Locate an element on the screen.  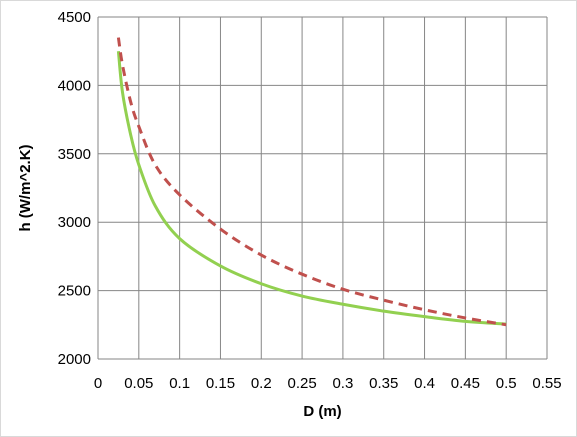
x-tick-label: 0.4 is located at coordinates (424, 383).